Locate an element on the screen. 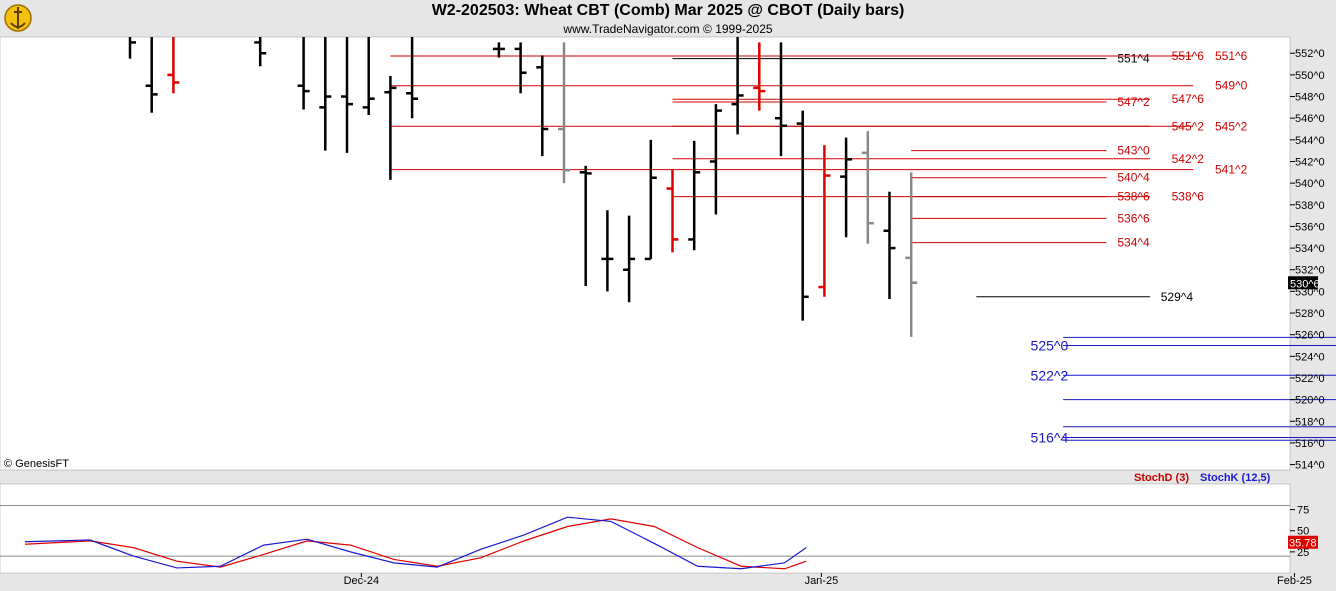  tradenavigator-logo-icon is located at coordinates (18, 18).